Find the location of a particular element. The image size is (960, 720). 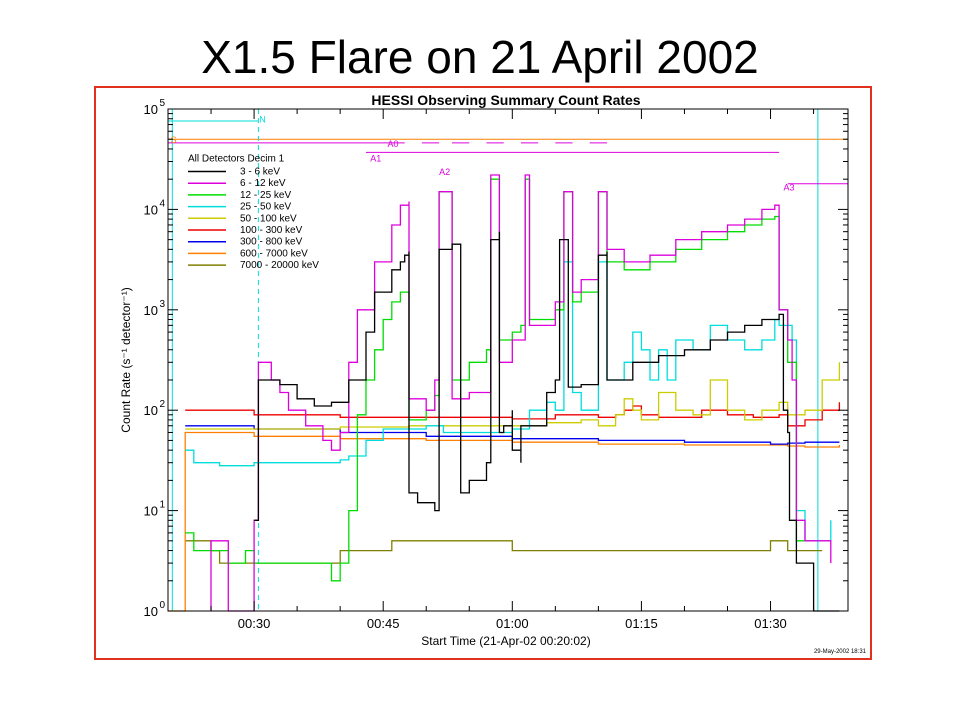

state-label-A0: A0 is located at coordinates (392, 144).